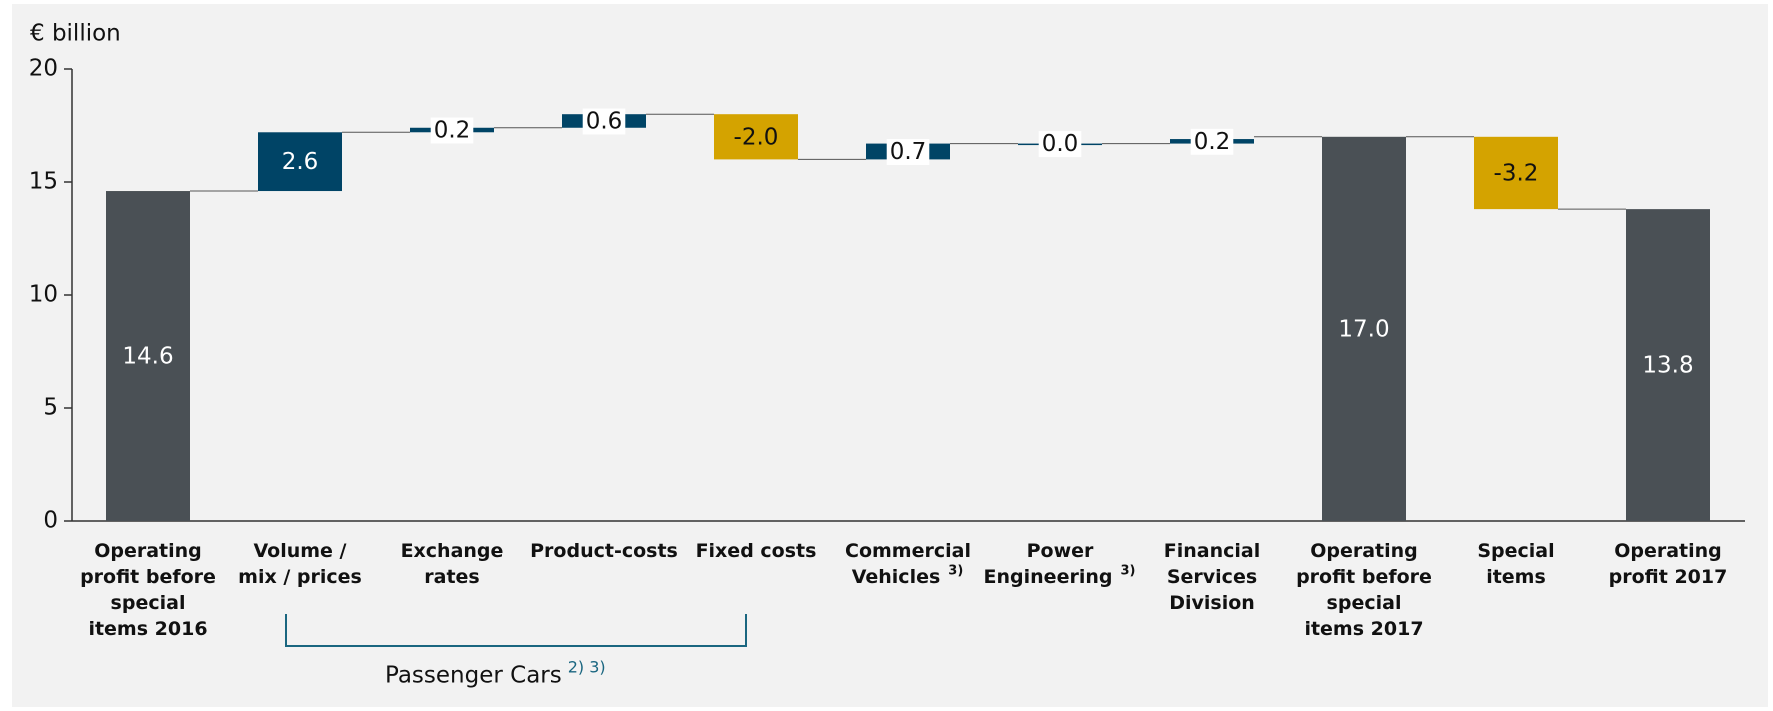  What do you see at coordinates (1668, 564) in the screenshot?
I see `x-tick-label: Operating profit 2017` at bounding box center [1668, 564].